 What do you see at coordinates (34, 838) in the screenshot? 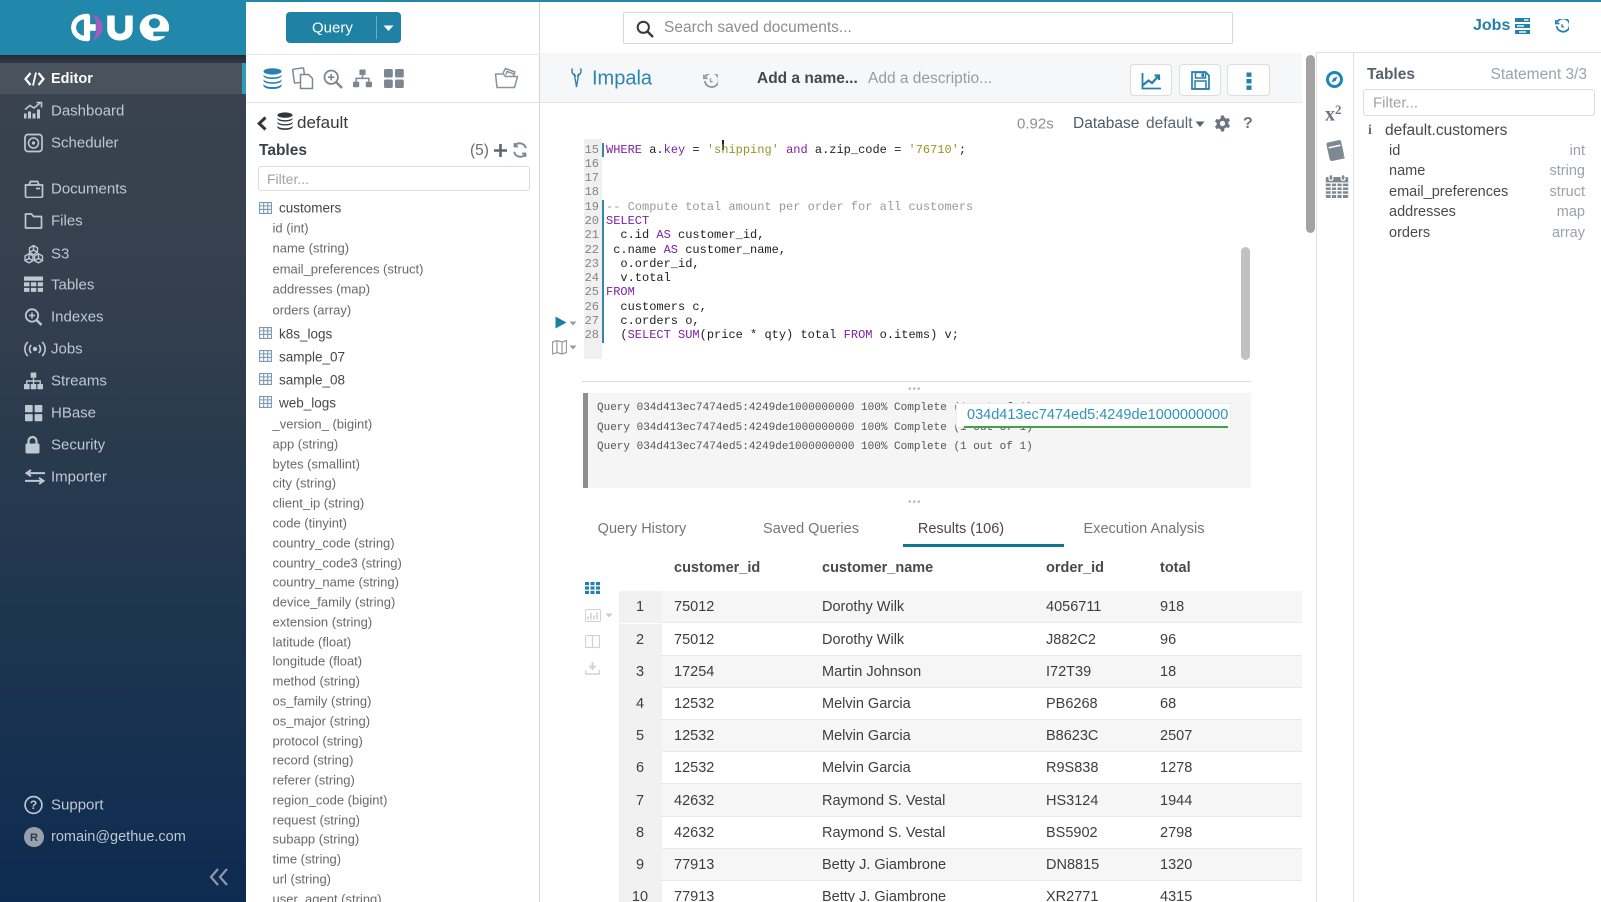
I see `svg-text: R` at bounding box center [34, 838].